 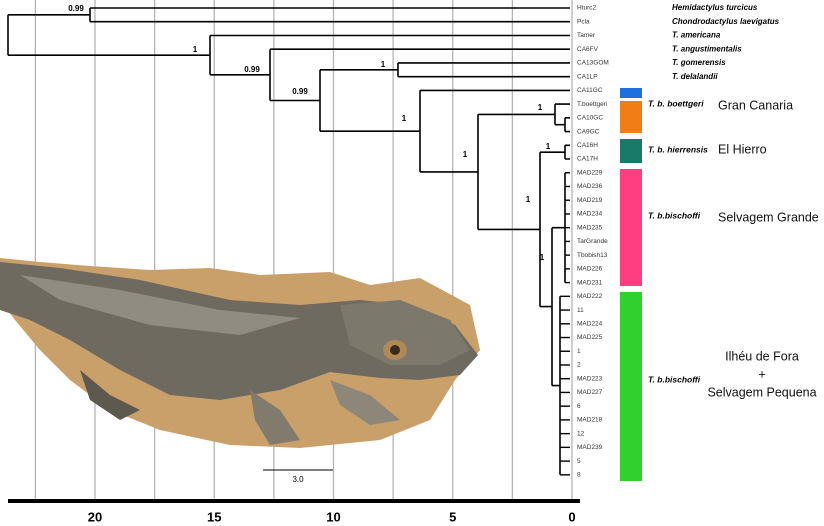 What do you see at coordinates (586, 35) in the screenshot?
I see `tip-label: Tamer` at bounding box center [586, 35].